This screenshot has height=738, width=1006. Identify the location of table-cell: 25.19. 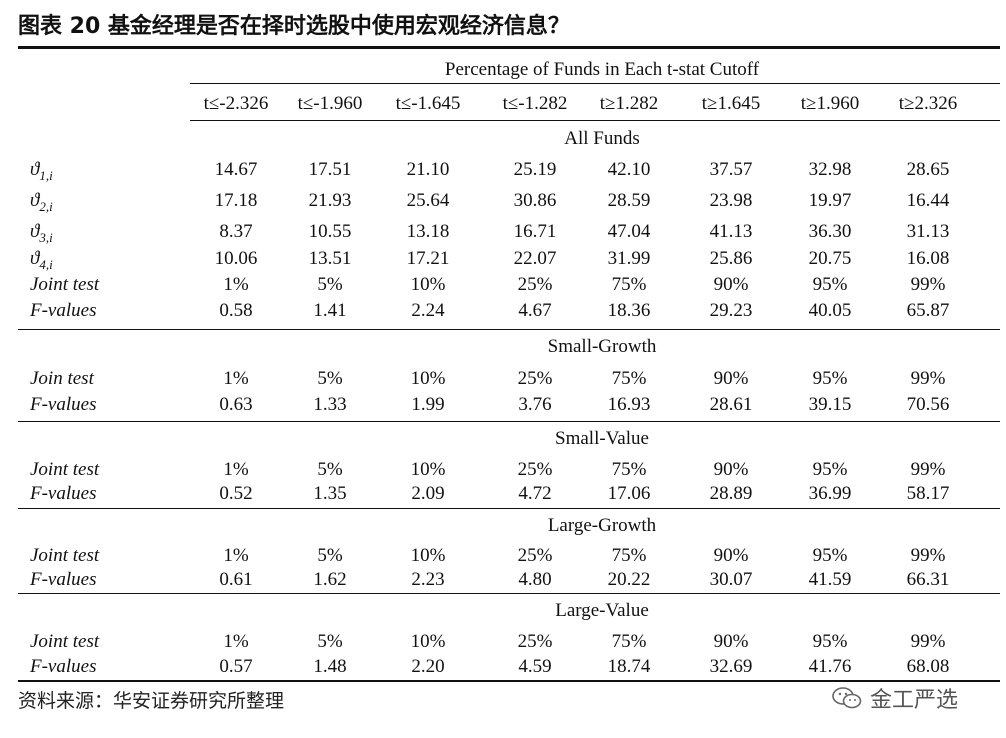
(535, 169).